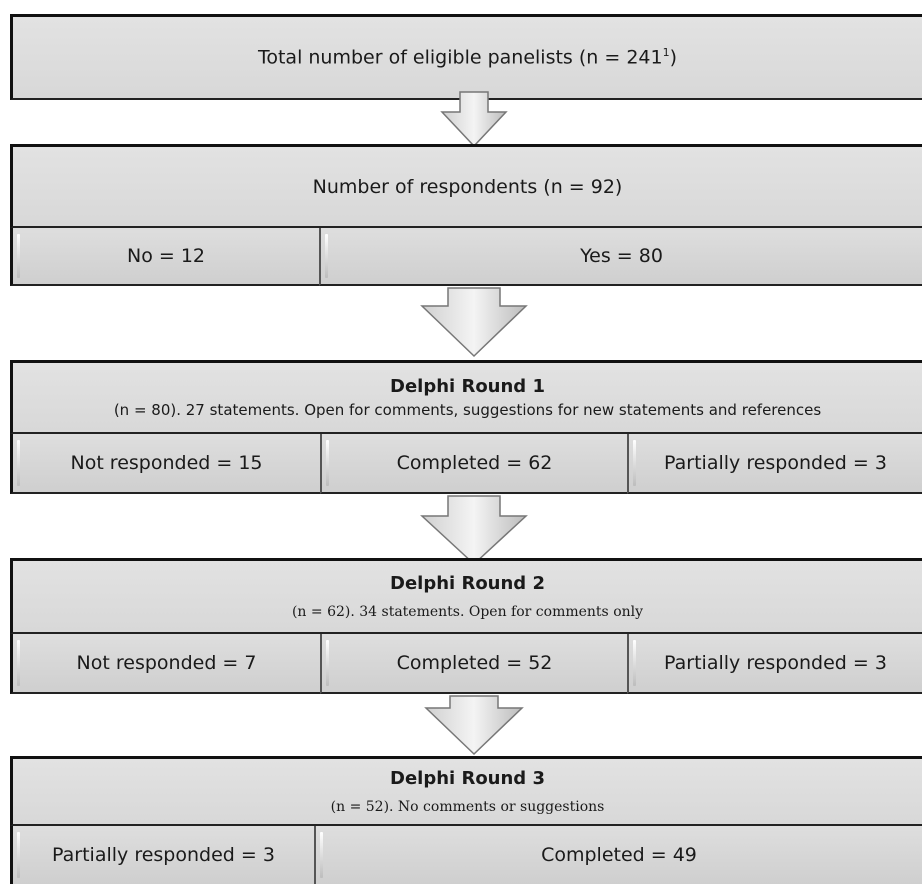 The image size is (922, 884). I want to click on respondents-no-label: No = 12, so click(165, 256).